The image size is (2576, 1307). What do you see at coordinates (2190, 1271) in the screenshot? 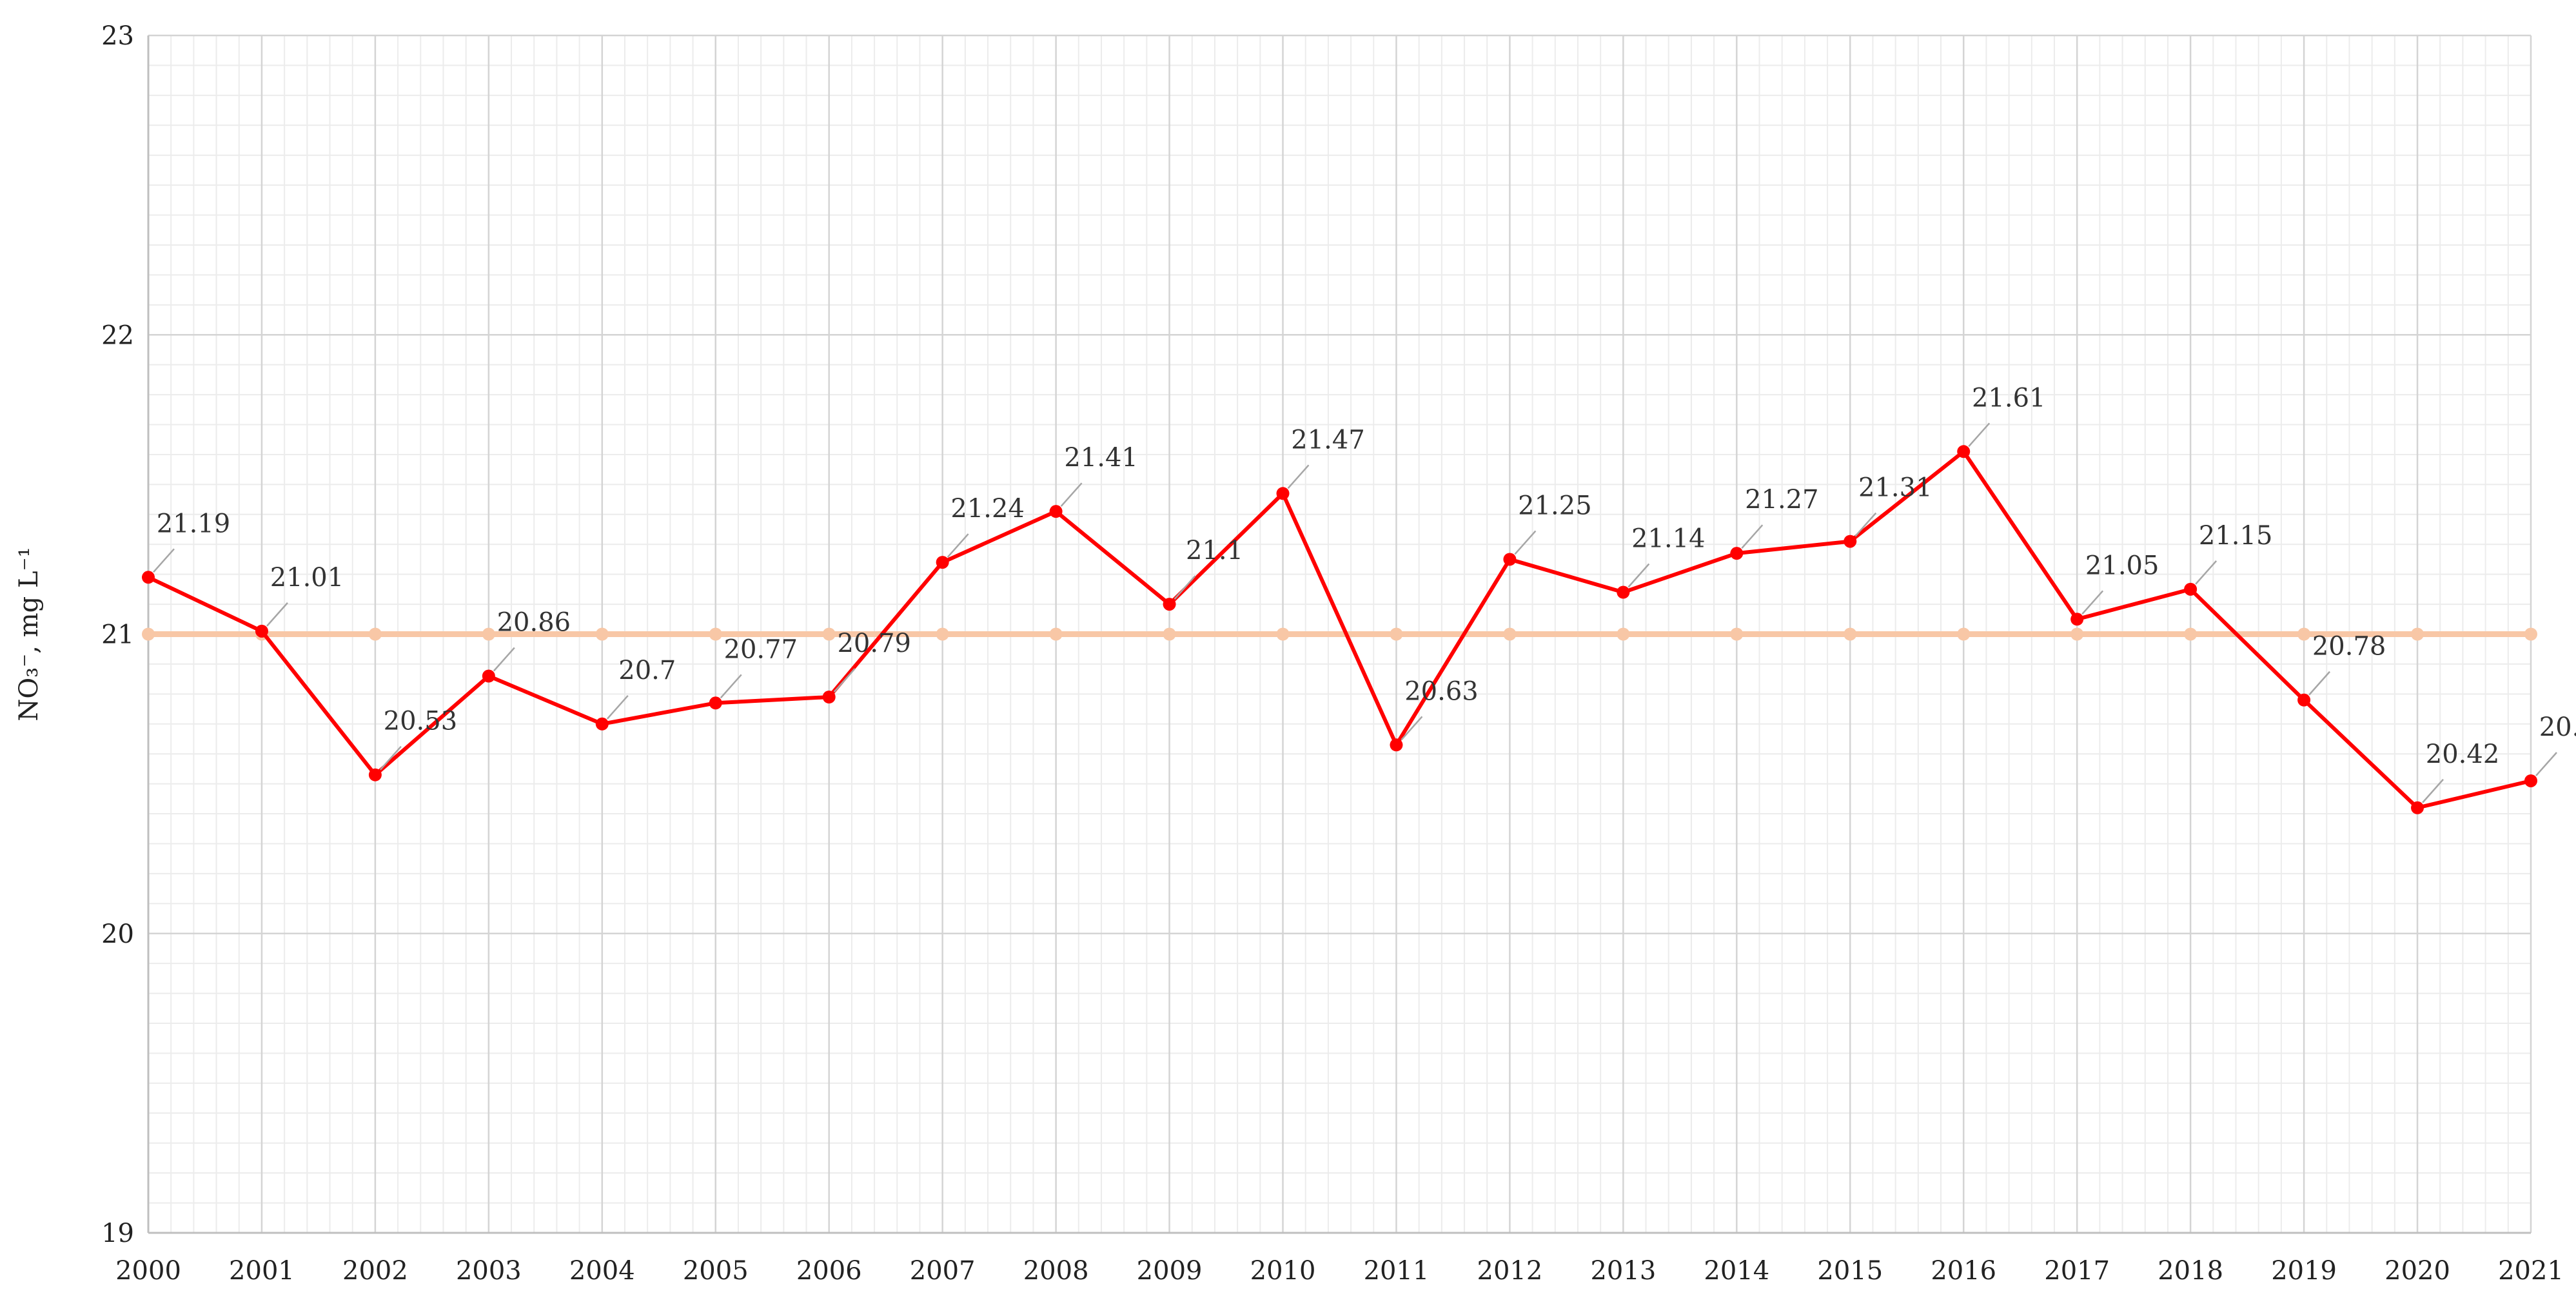
I see `x-tick-label: 2018` at bounding box center [2190, 1271].